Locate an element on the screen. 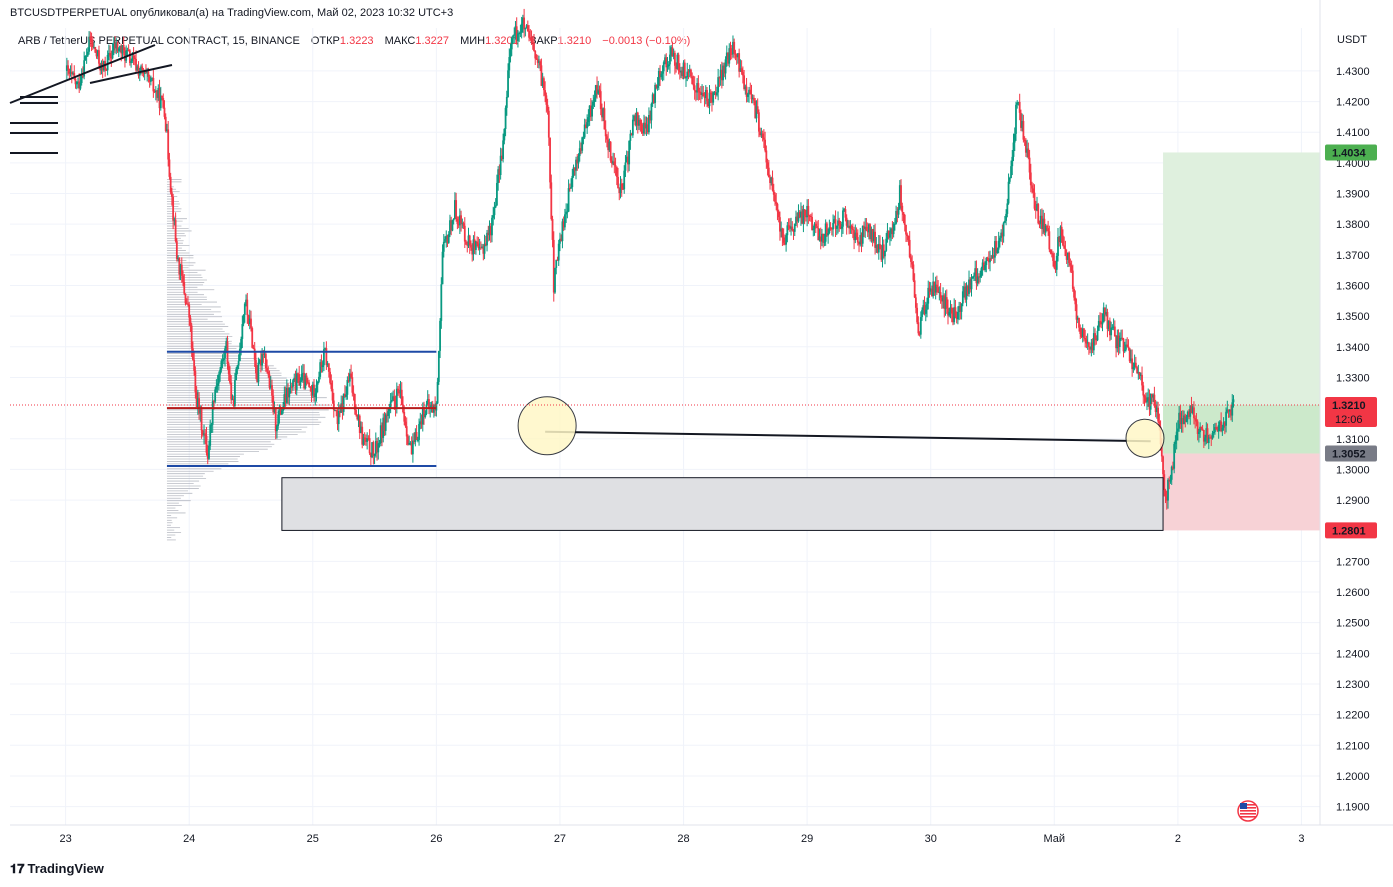 The width and height of the screenshot is (1393, 887). us-flag-icon is located at coordinates (1248, 811).